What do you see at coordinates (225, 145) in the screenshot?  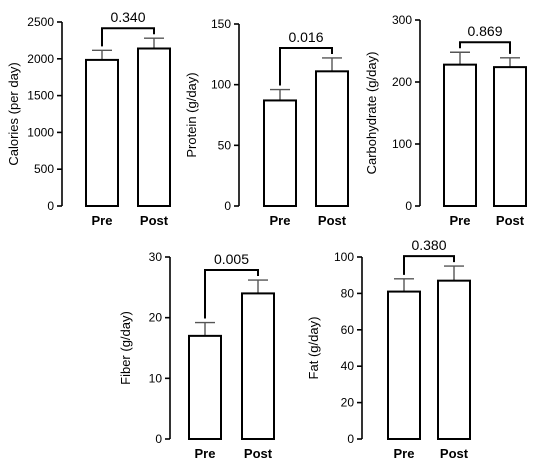 I see `y-tick-label: 50` at bounding box center [225, 145].